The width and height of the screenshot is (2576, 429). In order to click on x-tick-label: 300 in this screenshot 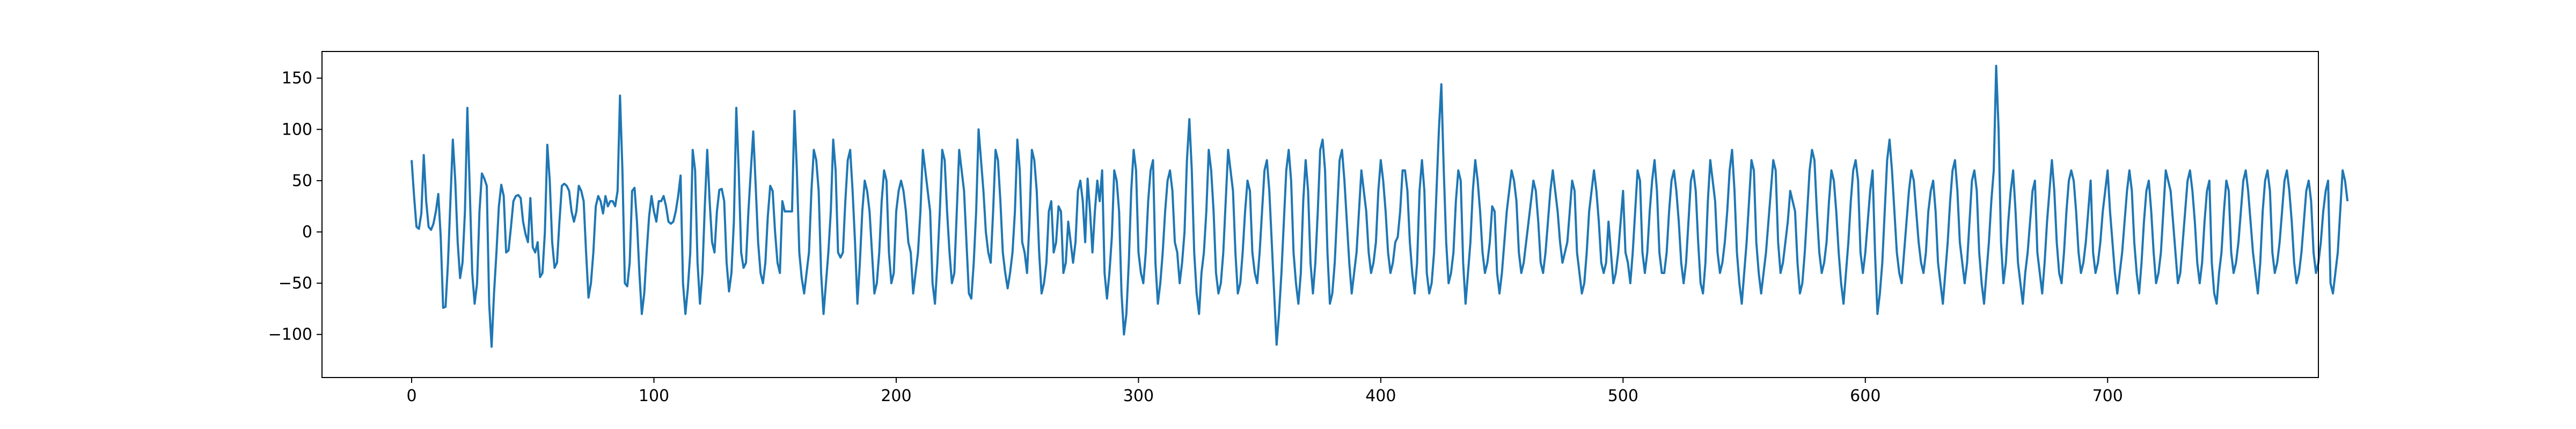, I will do `click(1138, 396)`.